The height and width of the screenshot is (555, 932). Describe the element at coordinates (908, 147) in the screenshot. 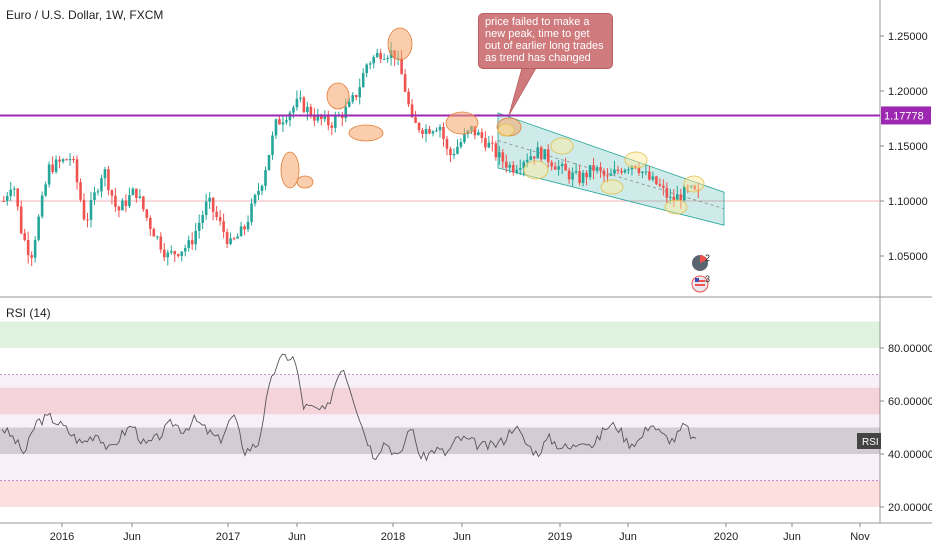

I see `price-tick-label: 1.15000` at that location.